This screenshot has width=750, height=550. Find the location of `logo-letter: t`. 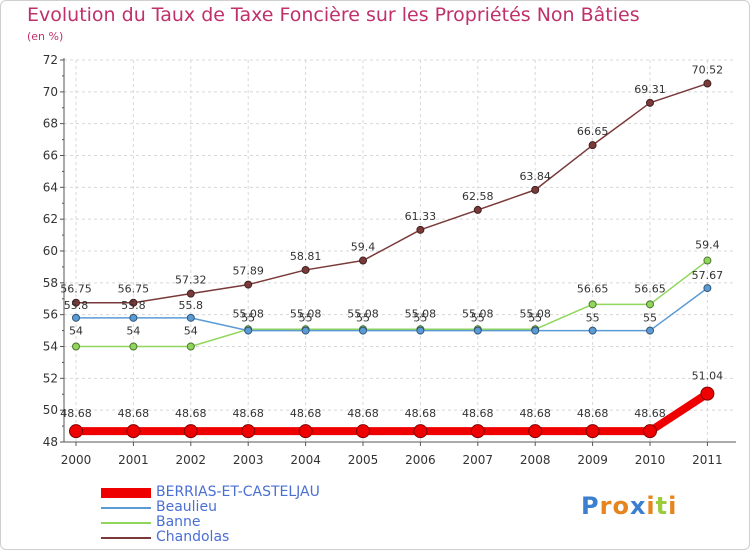

logo-letter: t is located at coordinates (662, 506).